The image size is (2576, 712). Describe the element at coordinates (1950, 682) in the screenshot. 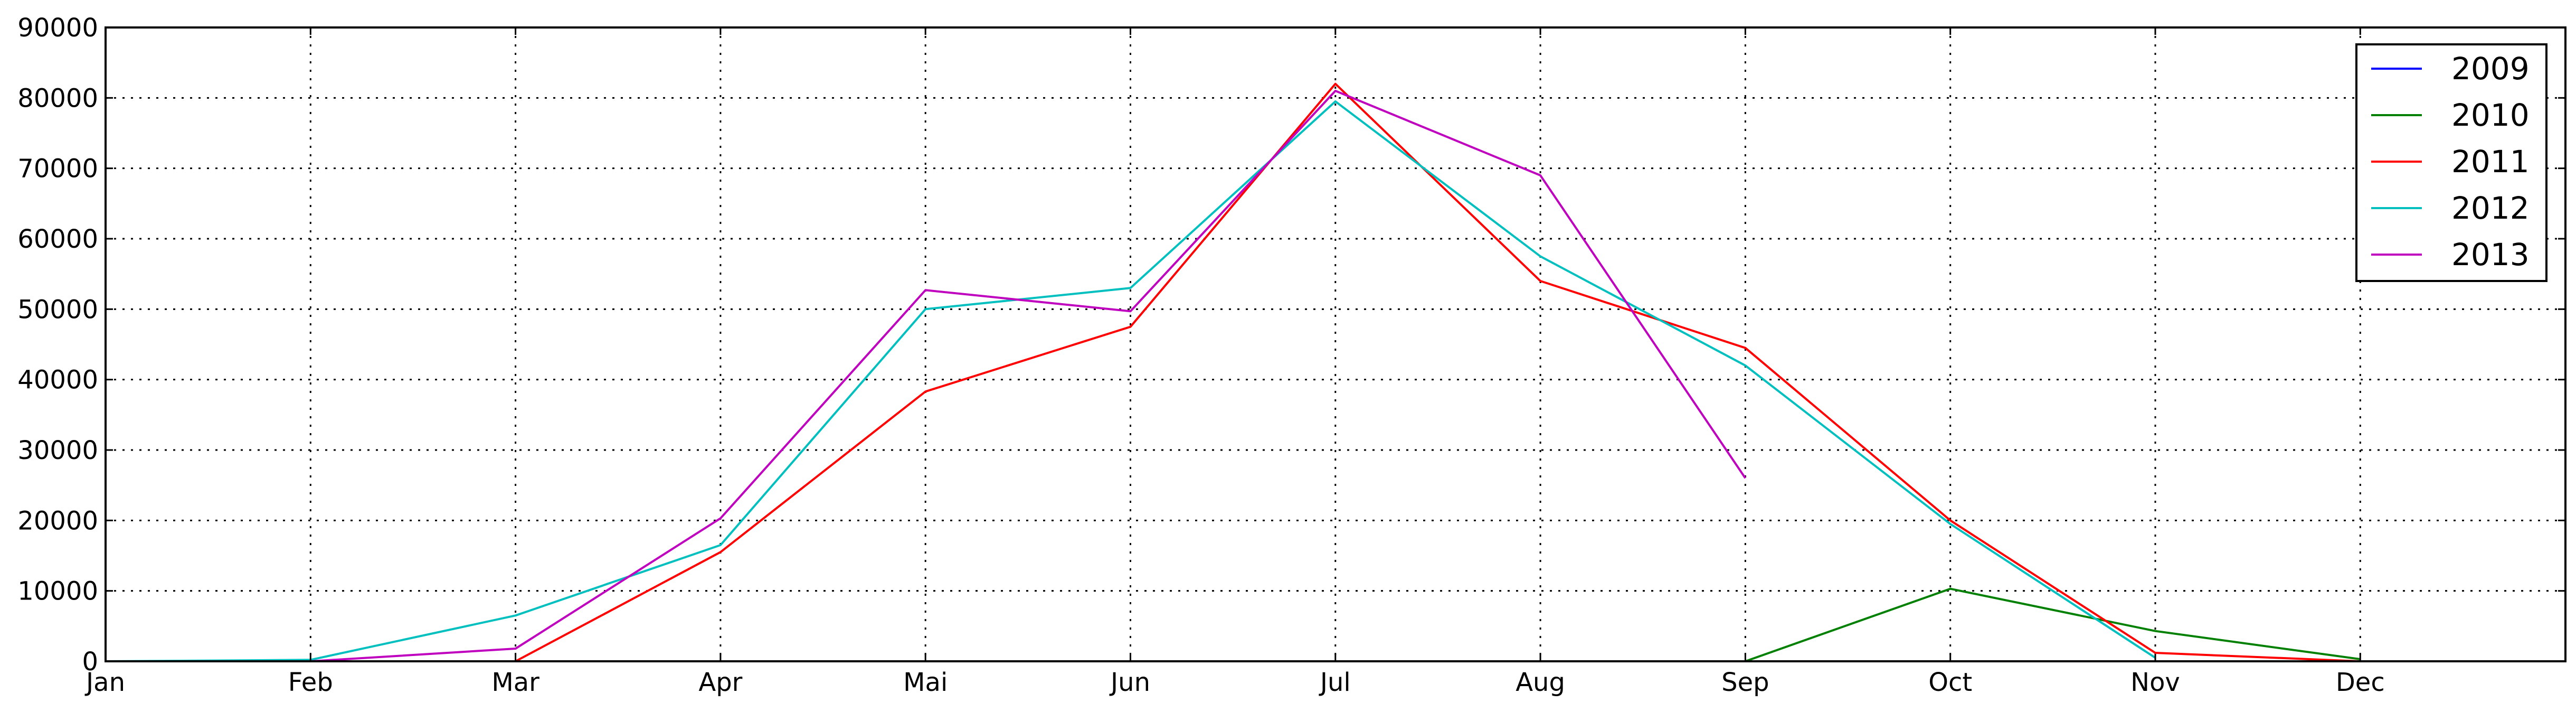

I see `x-tick-label: Oct` at that location.